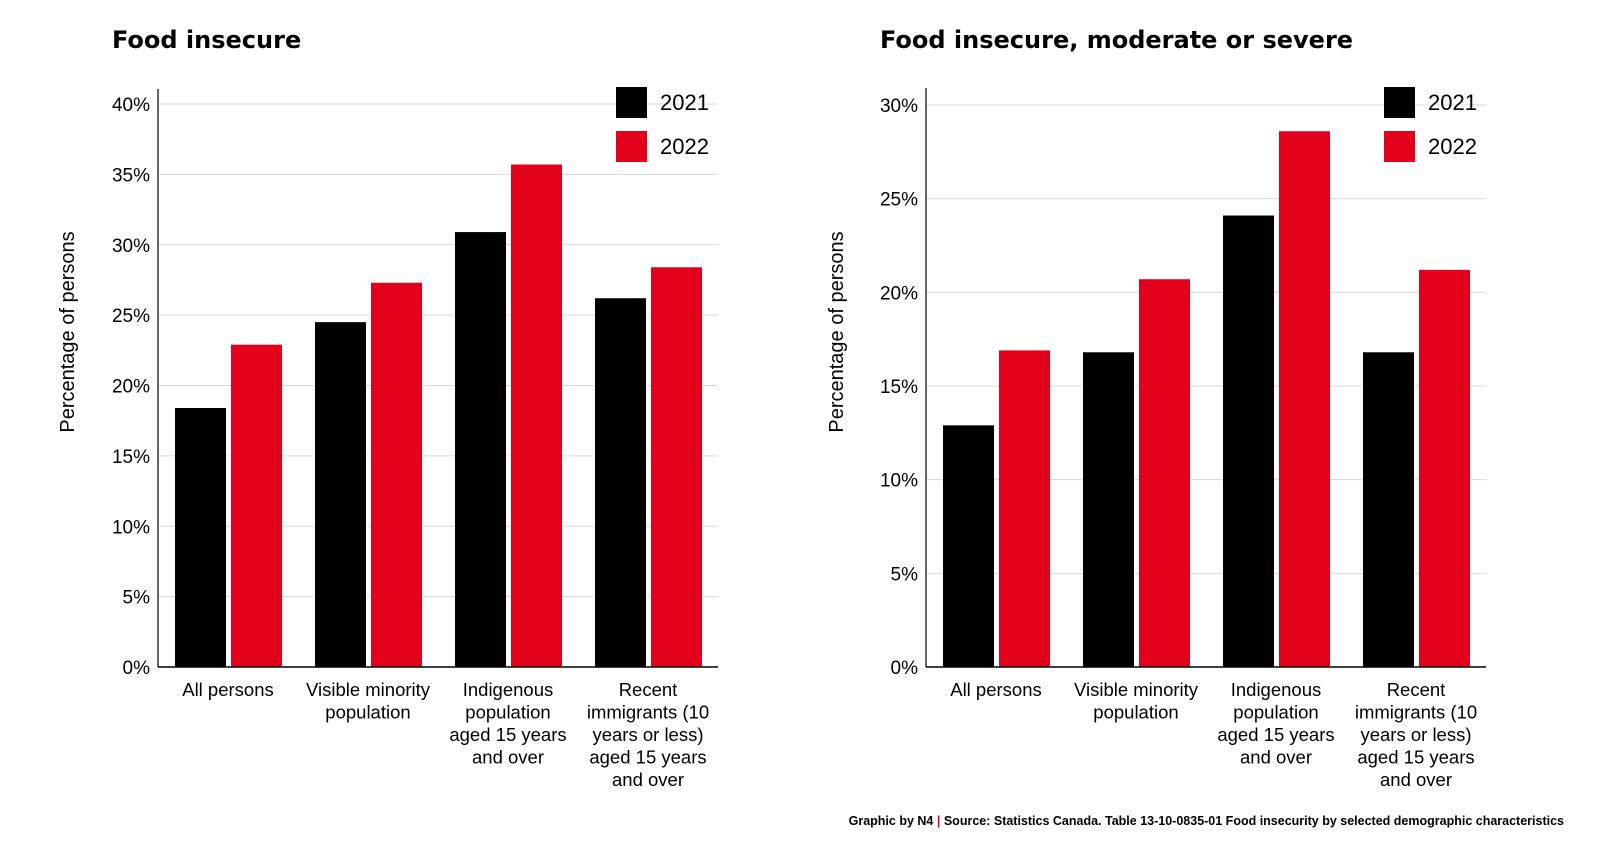  I want to click on y-tick-label: 40%, so click(131, 105).